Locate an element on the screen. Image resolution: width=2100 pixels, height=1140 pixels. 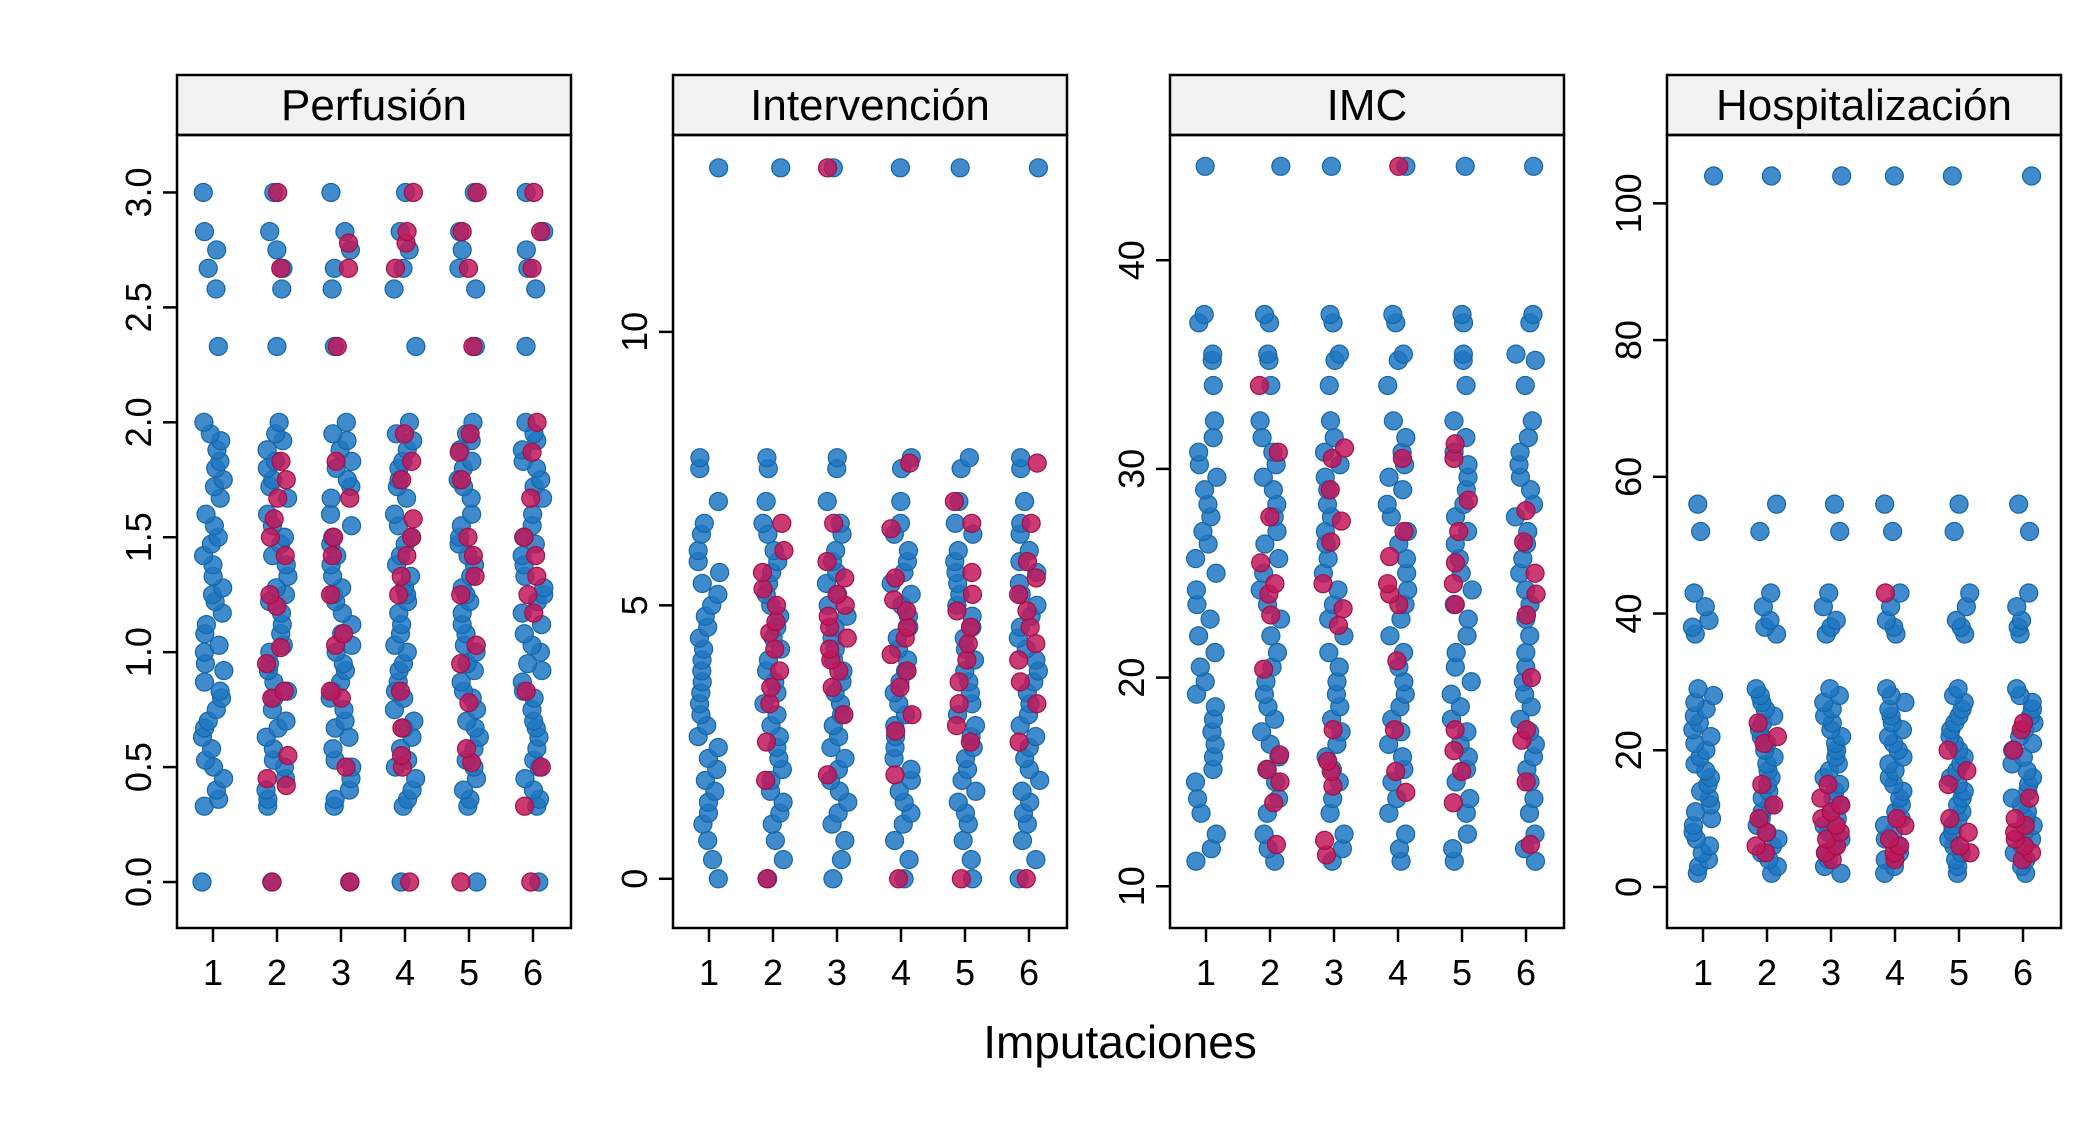
x-tick-label: 3 is located at coordinates (1831, 972).